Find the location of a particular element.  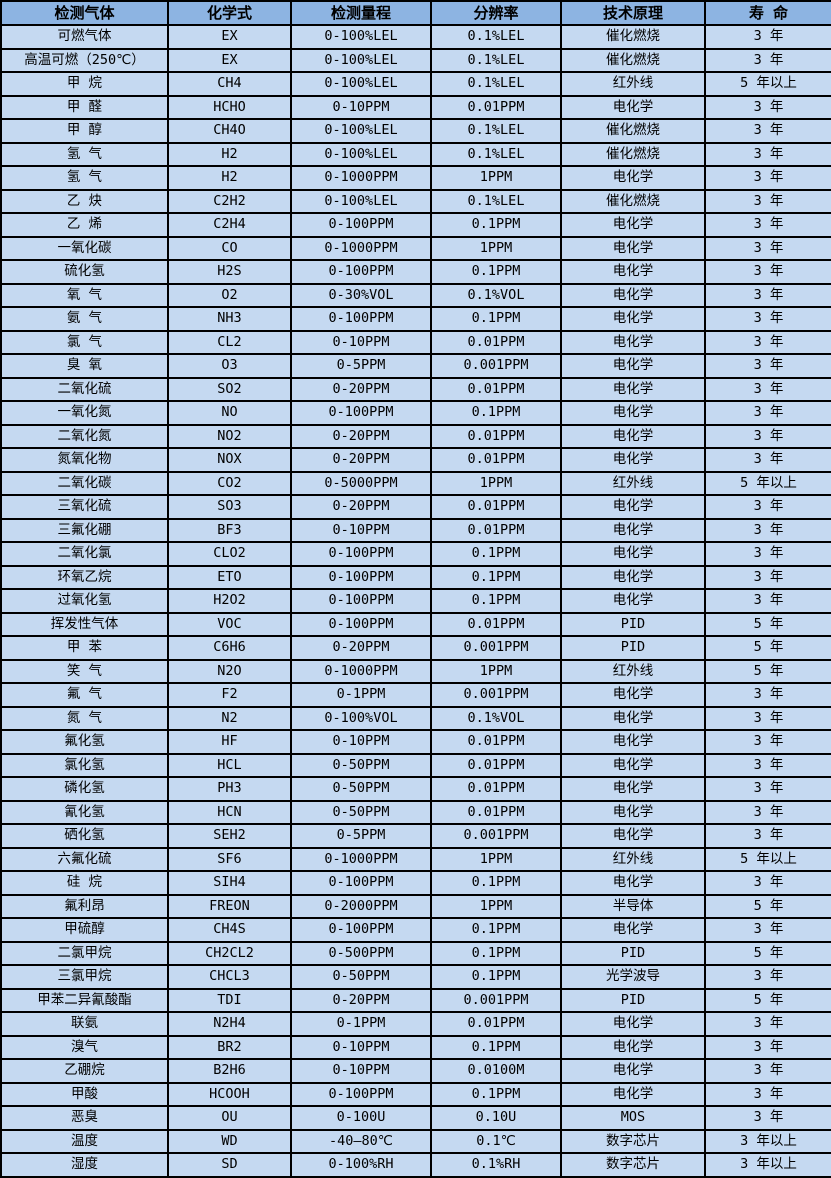

resolution-cell: 0.10U is located at coordinates (496, 1118).